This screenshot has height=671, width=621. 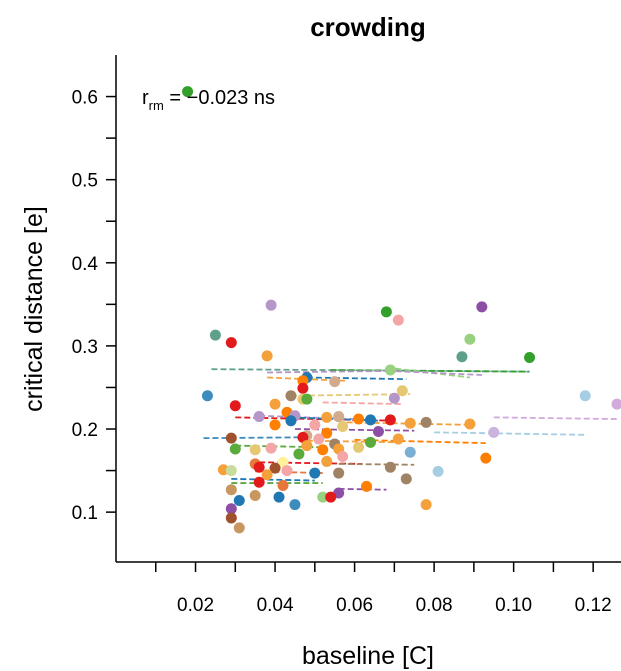 What do you see at coordinates (275, 605) in the screenshot?
I see `x-tick-label: 0.04` at bounding box center [275, 605].